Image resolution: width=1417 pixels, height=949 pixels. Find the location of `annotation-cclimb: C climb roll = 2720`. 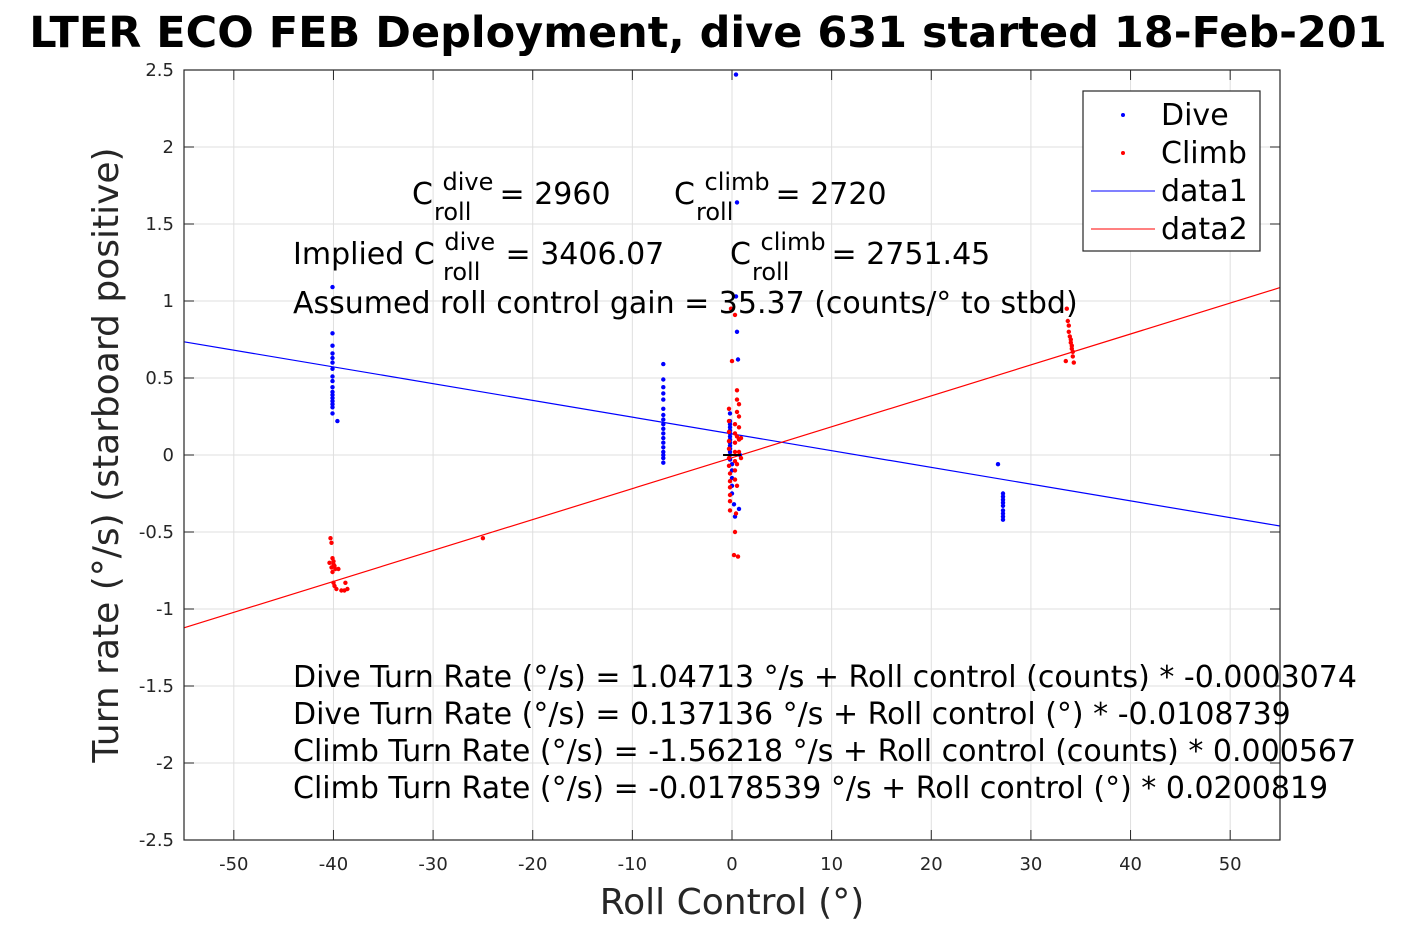

annotation-cclimb: C climb roll = 2720 is located at coordinates (780, 195).